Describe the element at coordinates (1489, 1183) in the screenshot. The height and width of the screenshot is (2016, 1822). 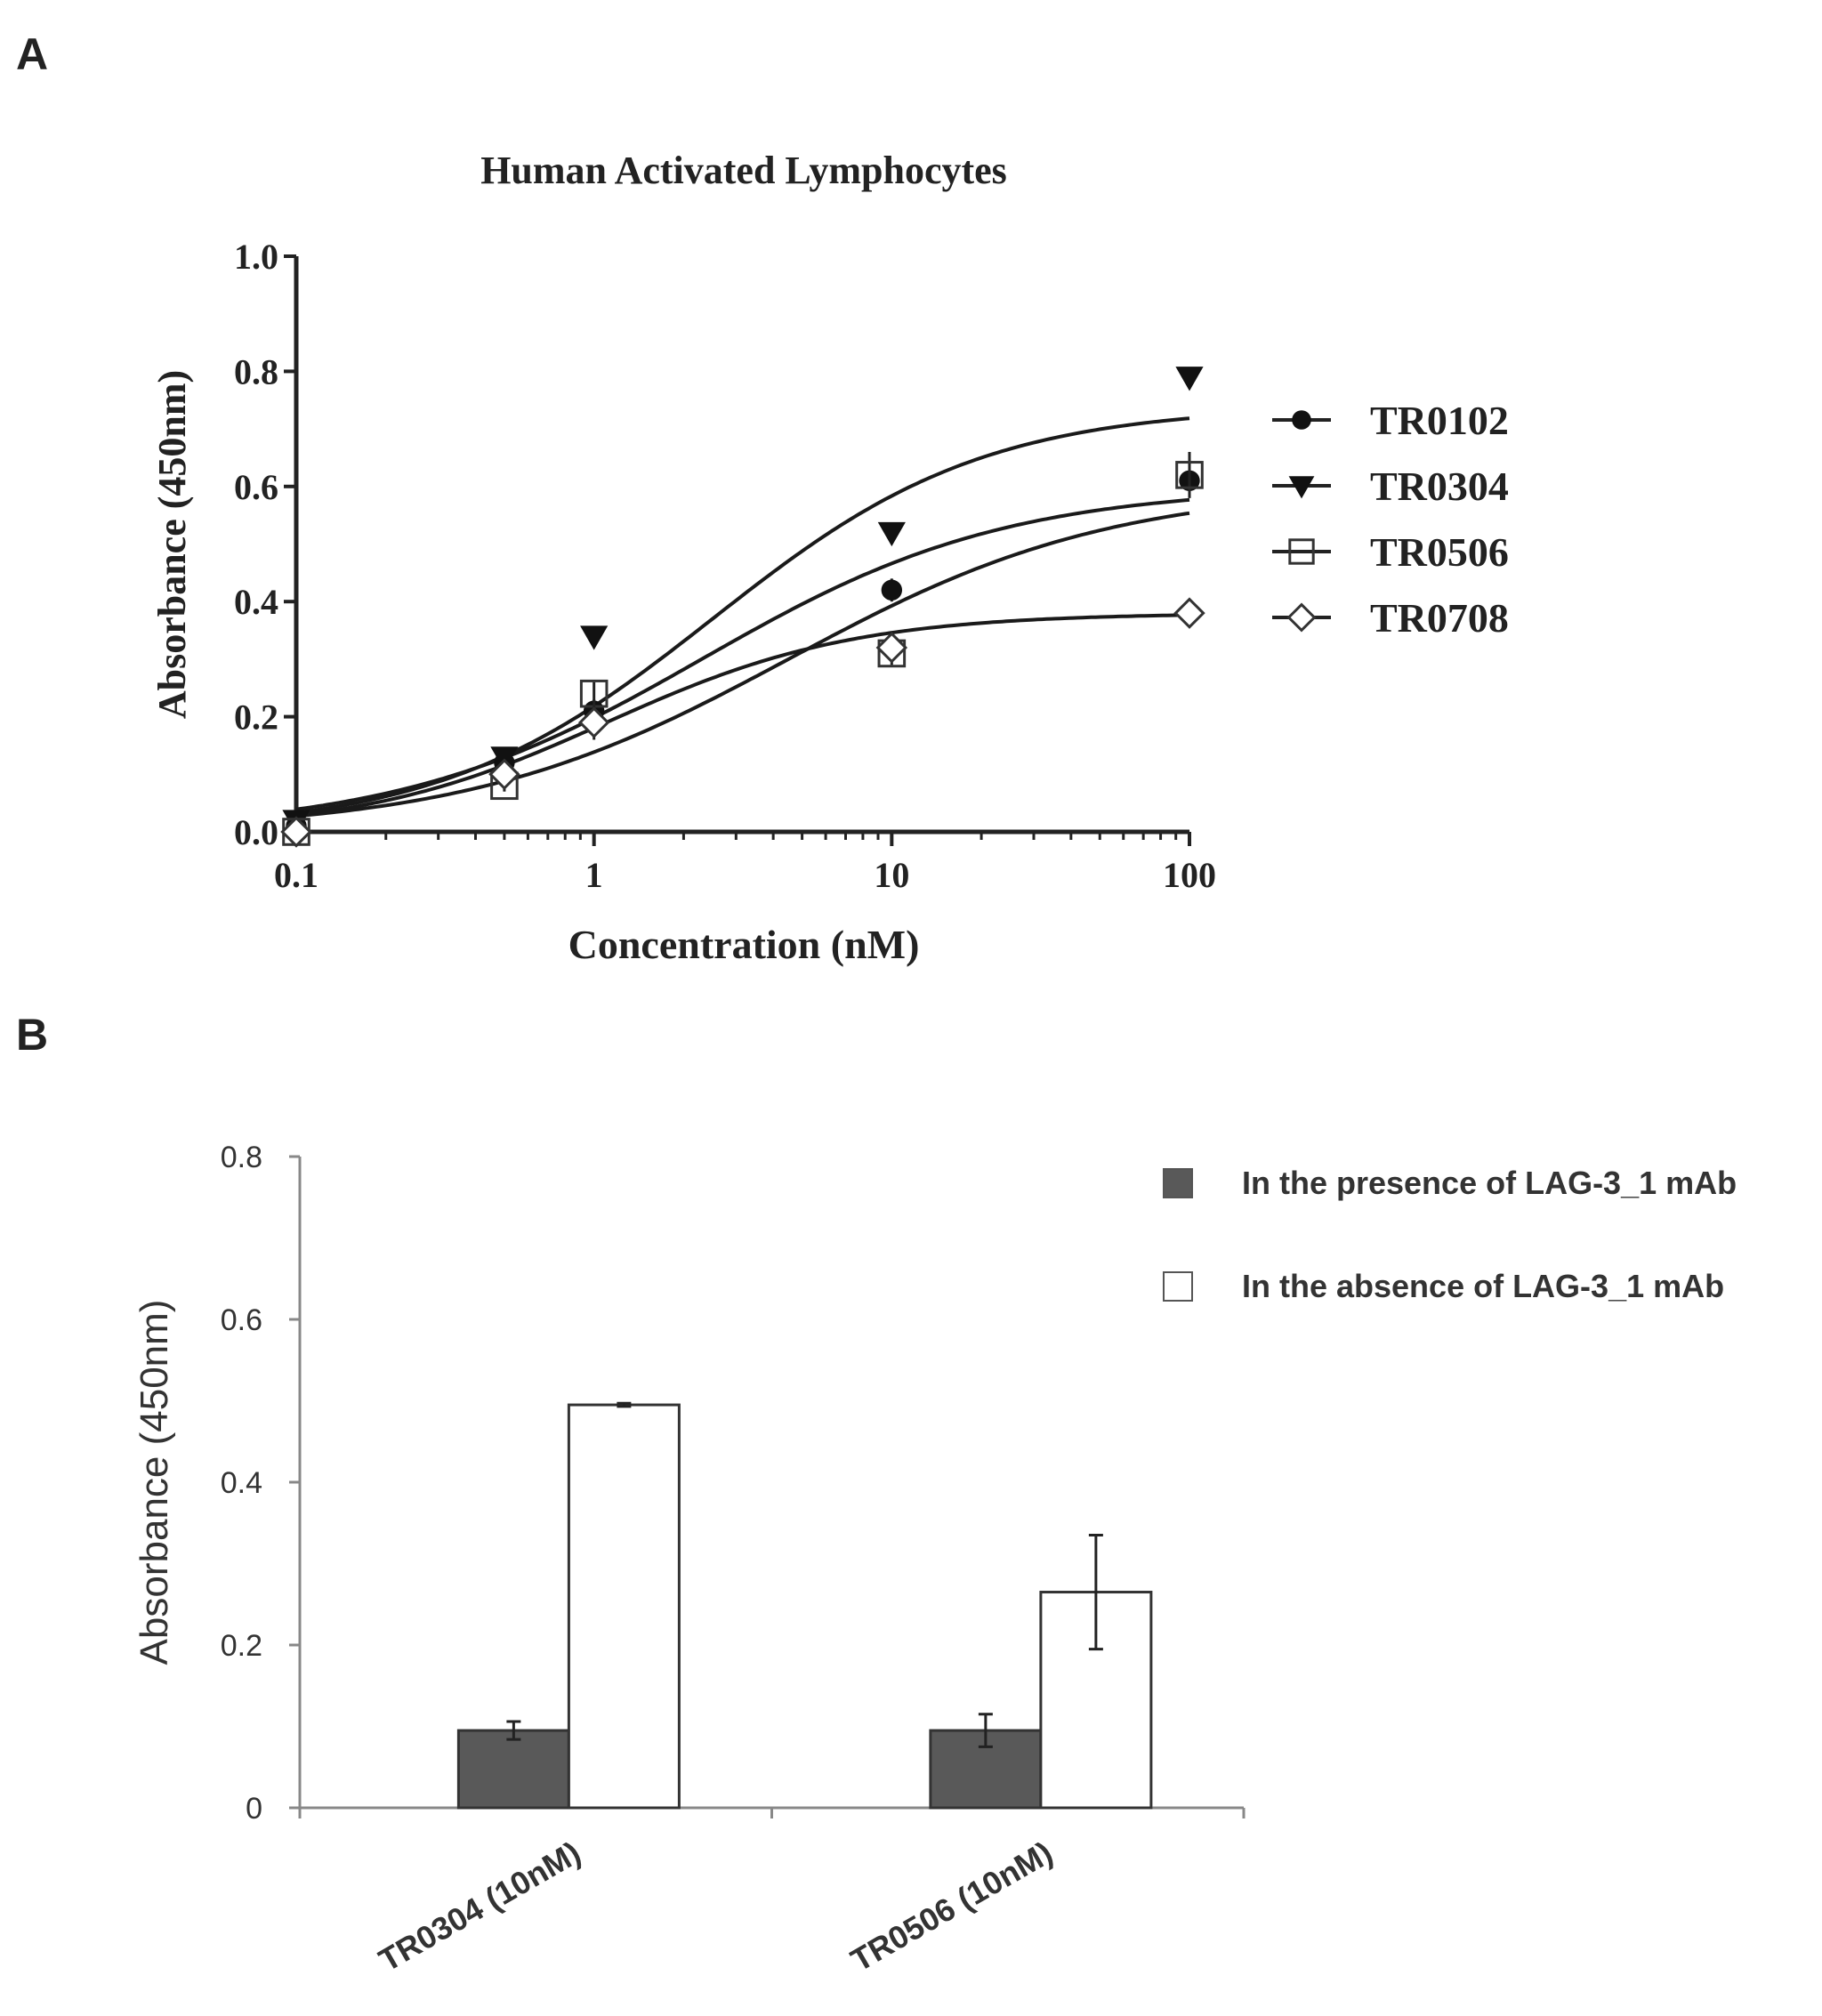
I see `chart-b-legend-label: In the presence of LAG-3_1 mAb` at that location.